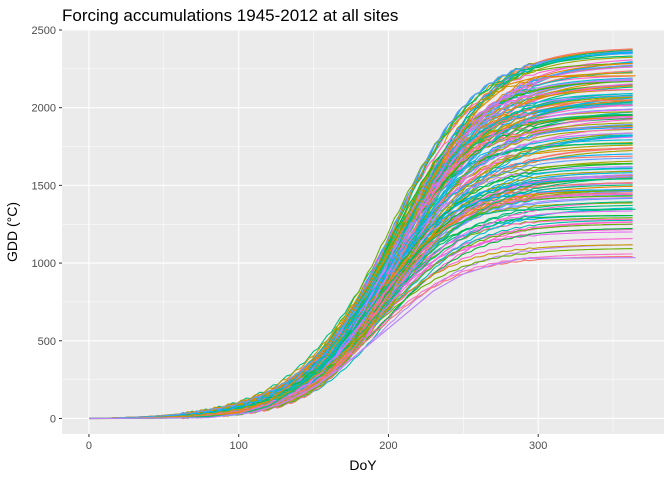 The width and height of the screenshot is (672, 480). Describe the element at coordinates (316, 443) in the screenshot. I see `x-axis-ticks: 0 100 200 300` at that location.